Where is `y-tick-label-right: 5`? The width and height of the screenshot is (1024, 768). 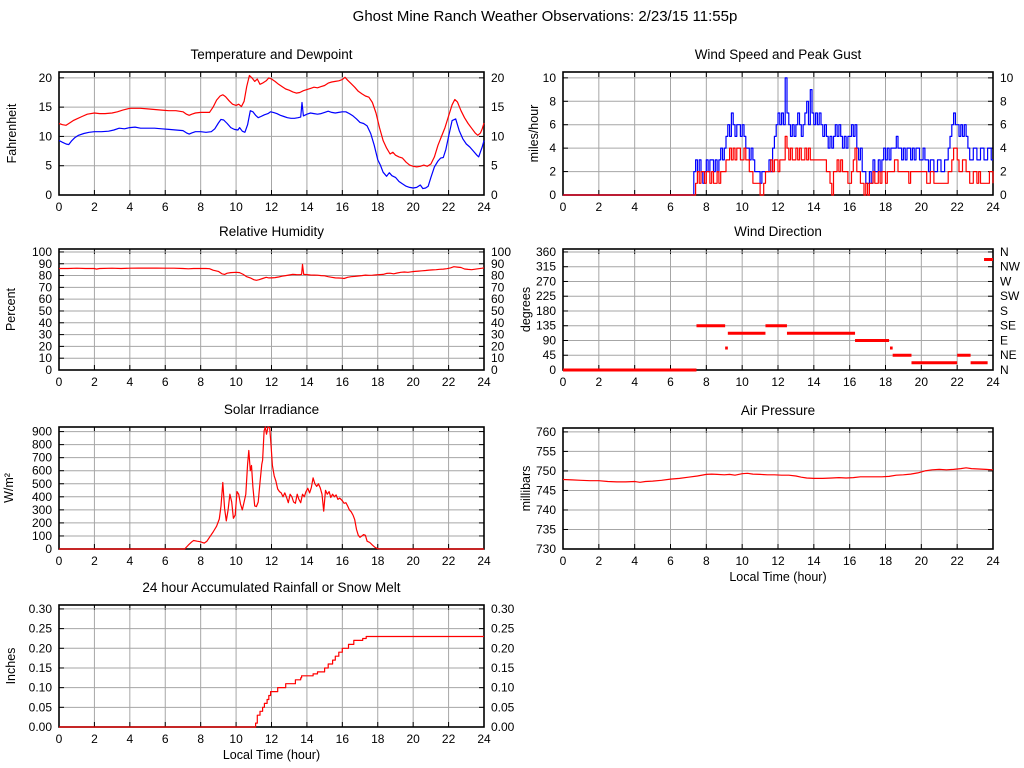
y-tick-label-right: 5 is located at coordinates (494, 166).